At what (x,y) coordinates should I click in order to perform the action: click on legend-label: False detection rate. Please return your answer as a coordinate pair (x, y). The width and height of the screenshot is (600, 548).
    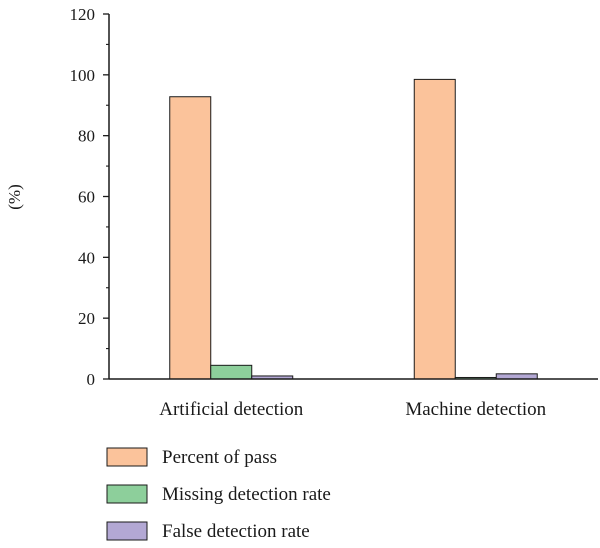
    Looking at the image, I should click on (236, 531).